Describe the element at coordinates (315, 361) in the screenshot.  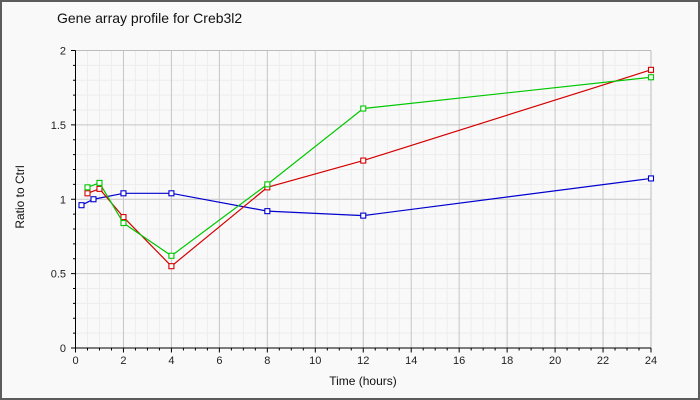
I see `x-tick-label: 10` at that location.